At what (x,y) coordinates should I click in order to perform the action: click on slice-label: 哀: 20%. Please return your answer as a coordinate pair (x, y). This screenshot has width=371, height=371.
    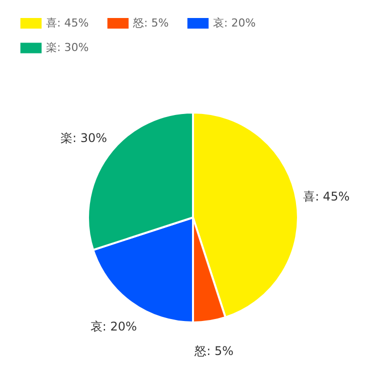
    Looking at the image, I should click on (113, 327).